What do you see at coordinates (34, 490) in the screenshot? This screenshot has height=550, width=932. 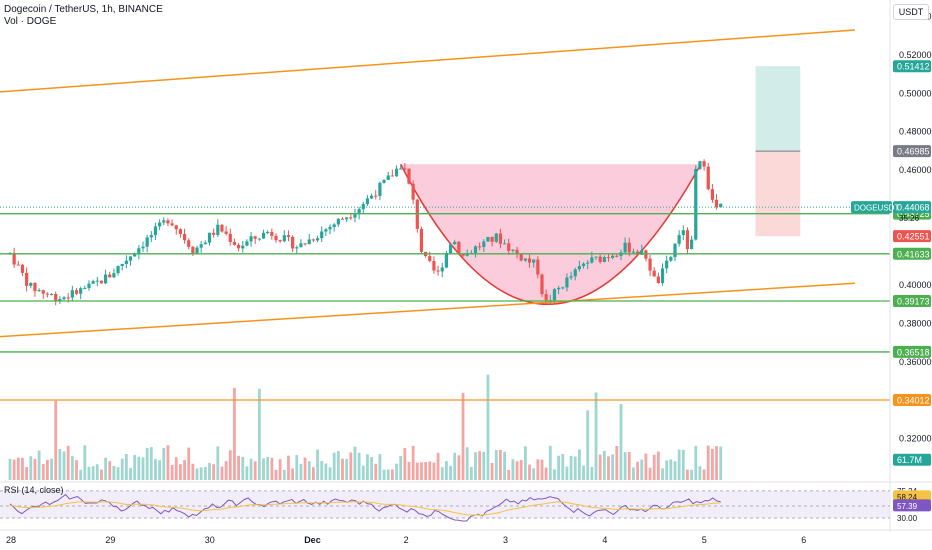 I see `rsi-title: RSI (14, close)` at bounding box center [34, 490].